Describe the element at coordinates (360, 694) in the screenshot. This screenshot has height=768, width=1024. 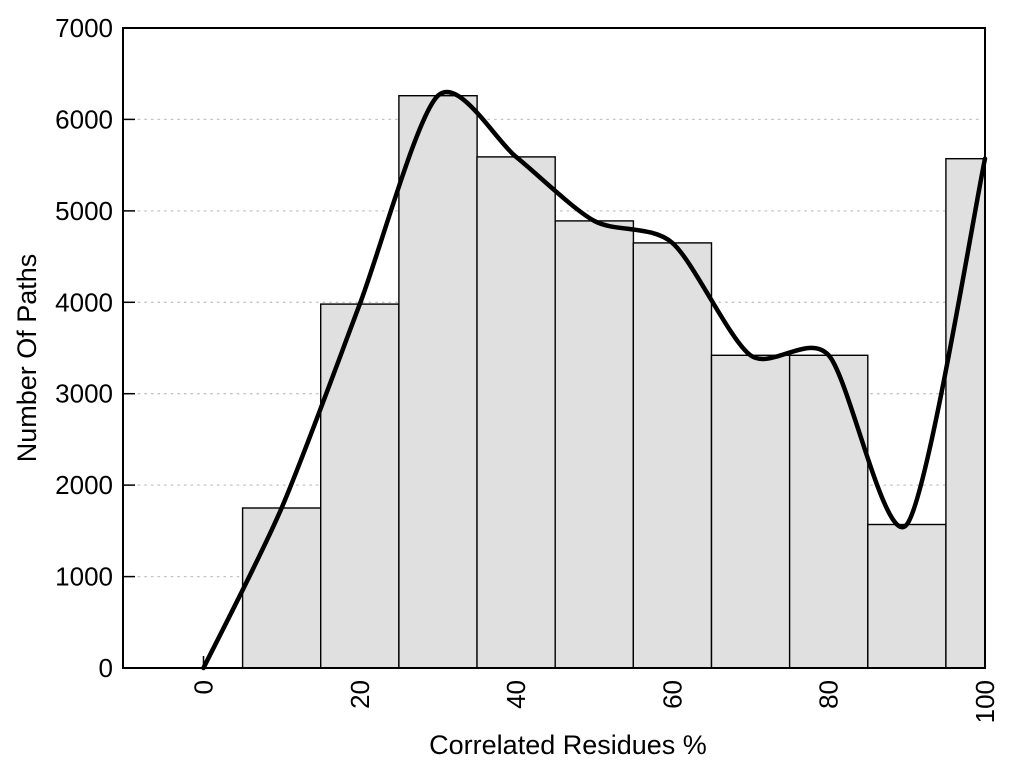
I see `x-tick-label: 20` at that location.